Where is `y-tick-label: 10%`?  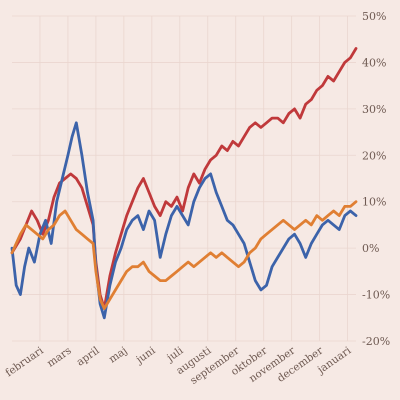 y-tick-label: 10% is located at coordinates (374, 202).